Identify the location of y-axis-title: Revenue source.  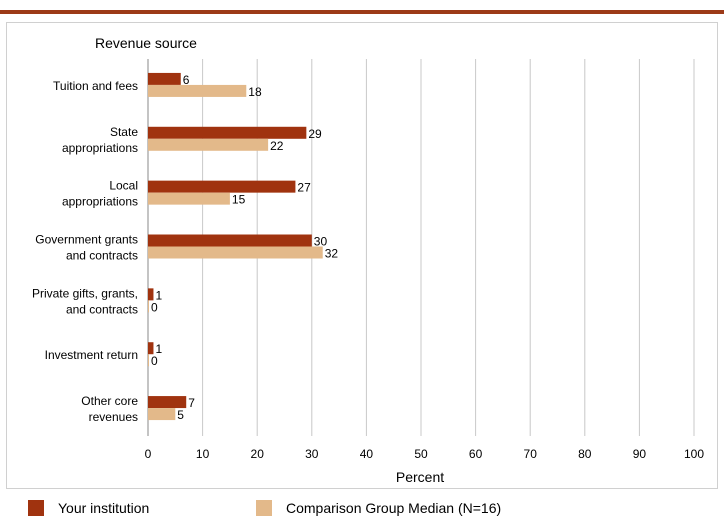
(146, 43).